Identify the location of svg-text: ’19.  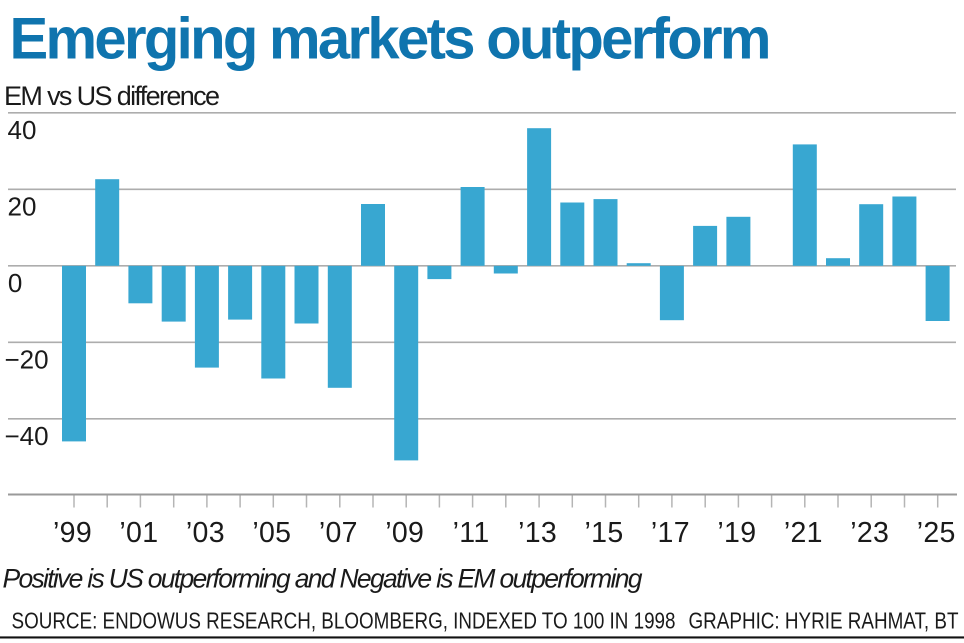
(736, 533).